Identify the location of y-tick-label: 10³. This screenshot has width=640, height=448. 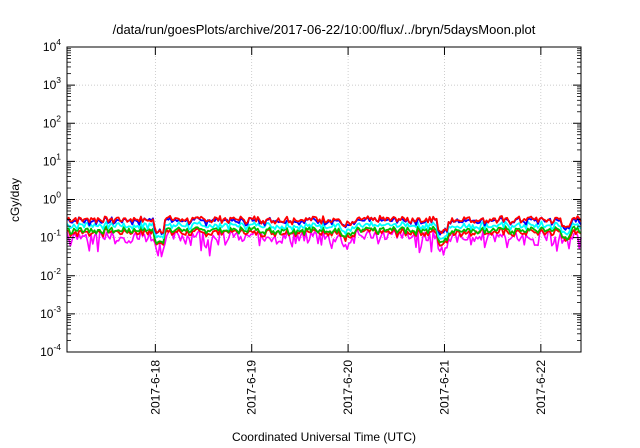
(52, 83).